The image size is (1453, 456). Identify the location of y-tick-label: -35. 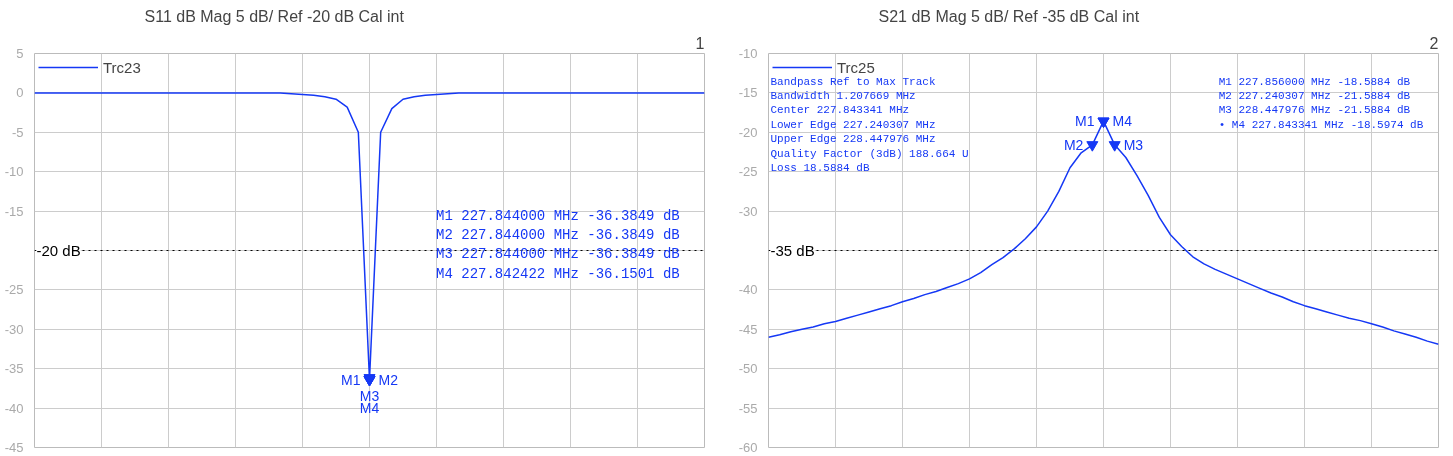
(14, 369).